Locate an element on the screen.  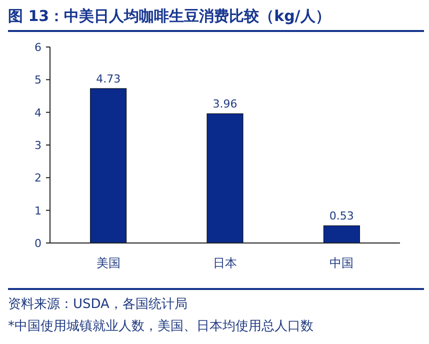
y-tick-label: 3 is located at coordinates (38, 145).